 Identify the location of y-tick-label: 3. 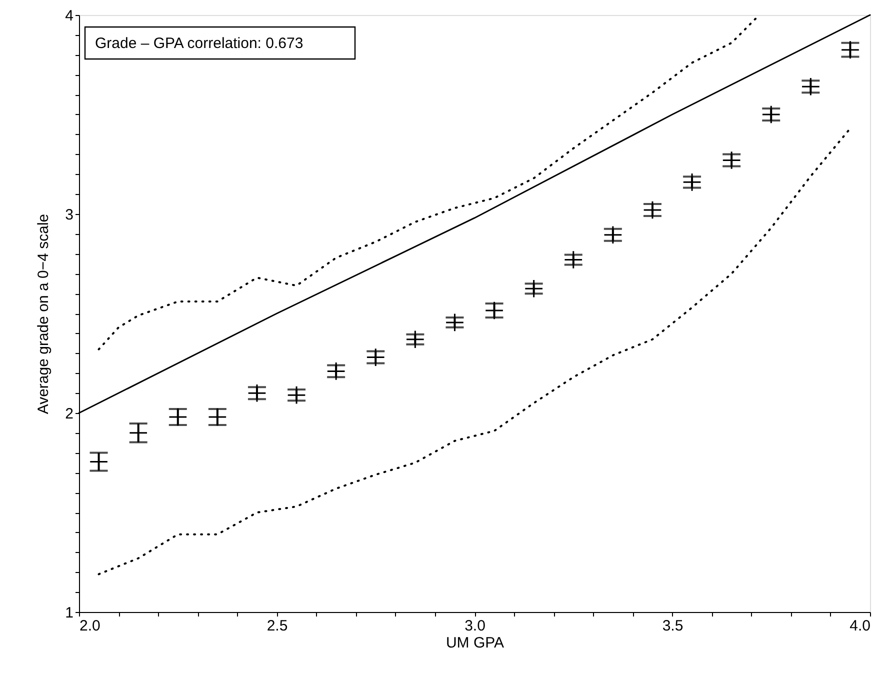
(69, 215).